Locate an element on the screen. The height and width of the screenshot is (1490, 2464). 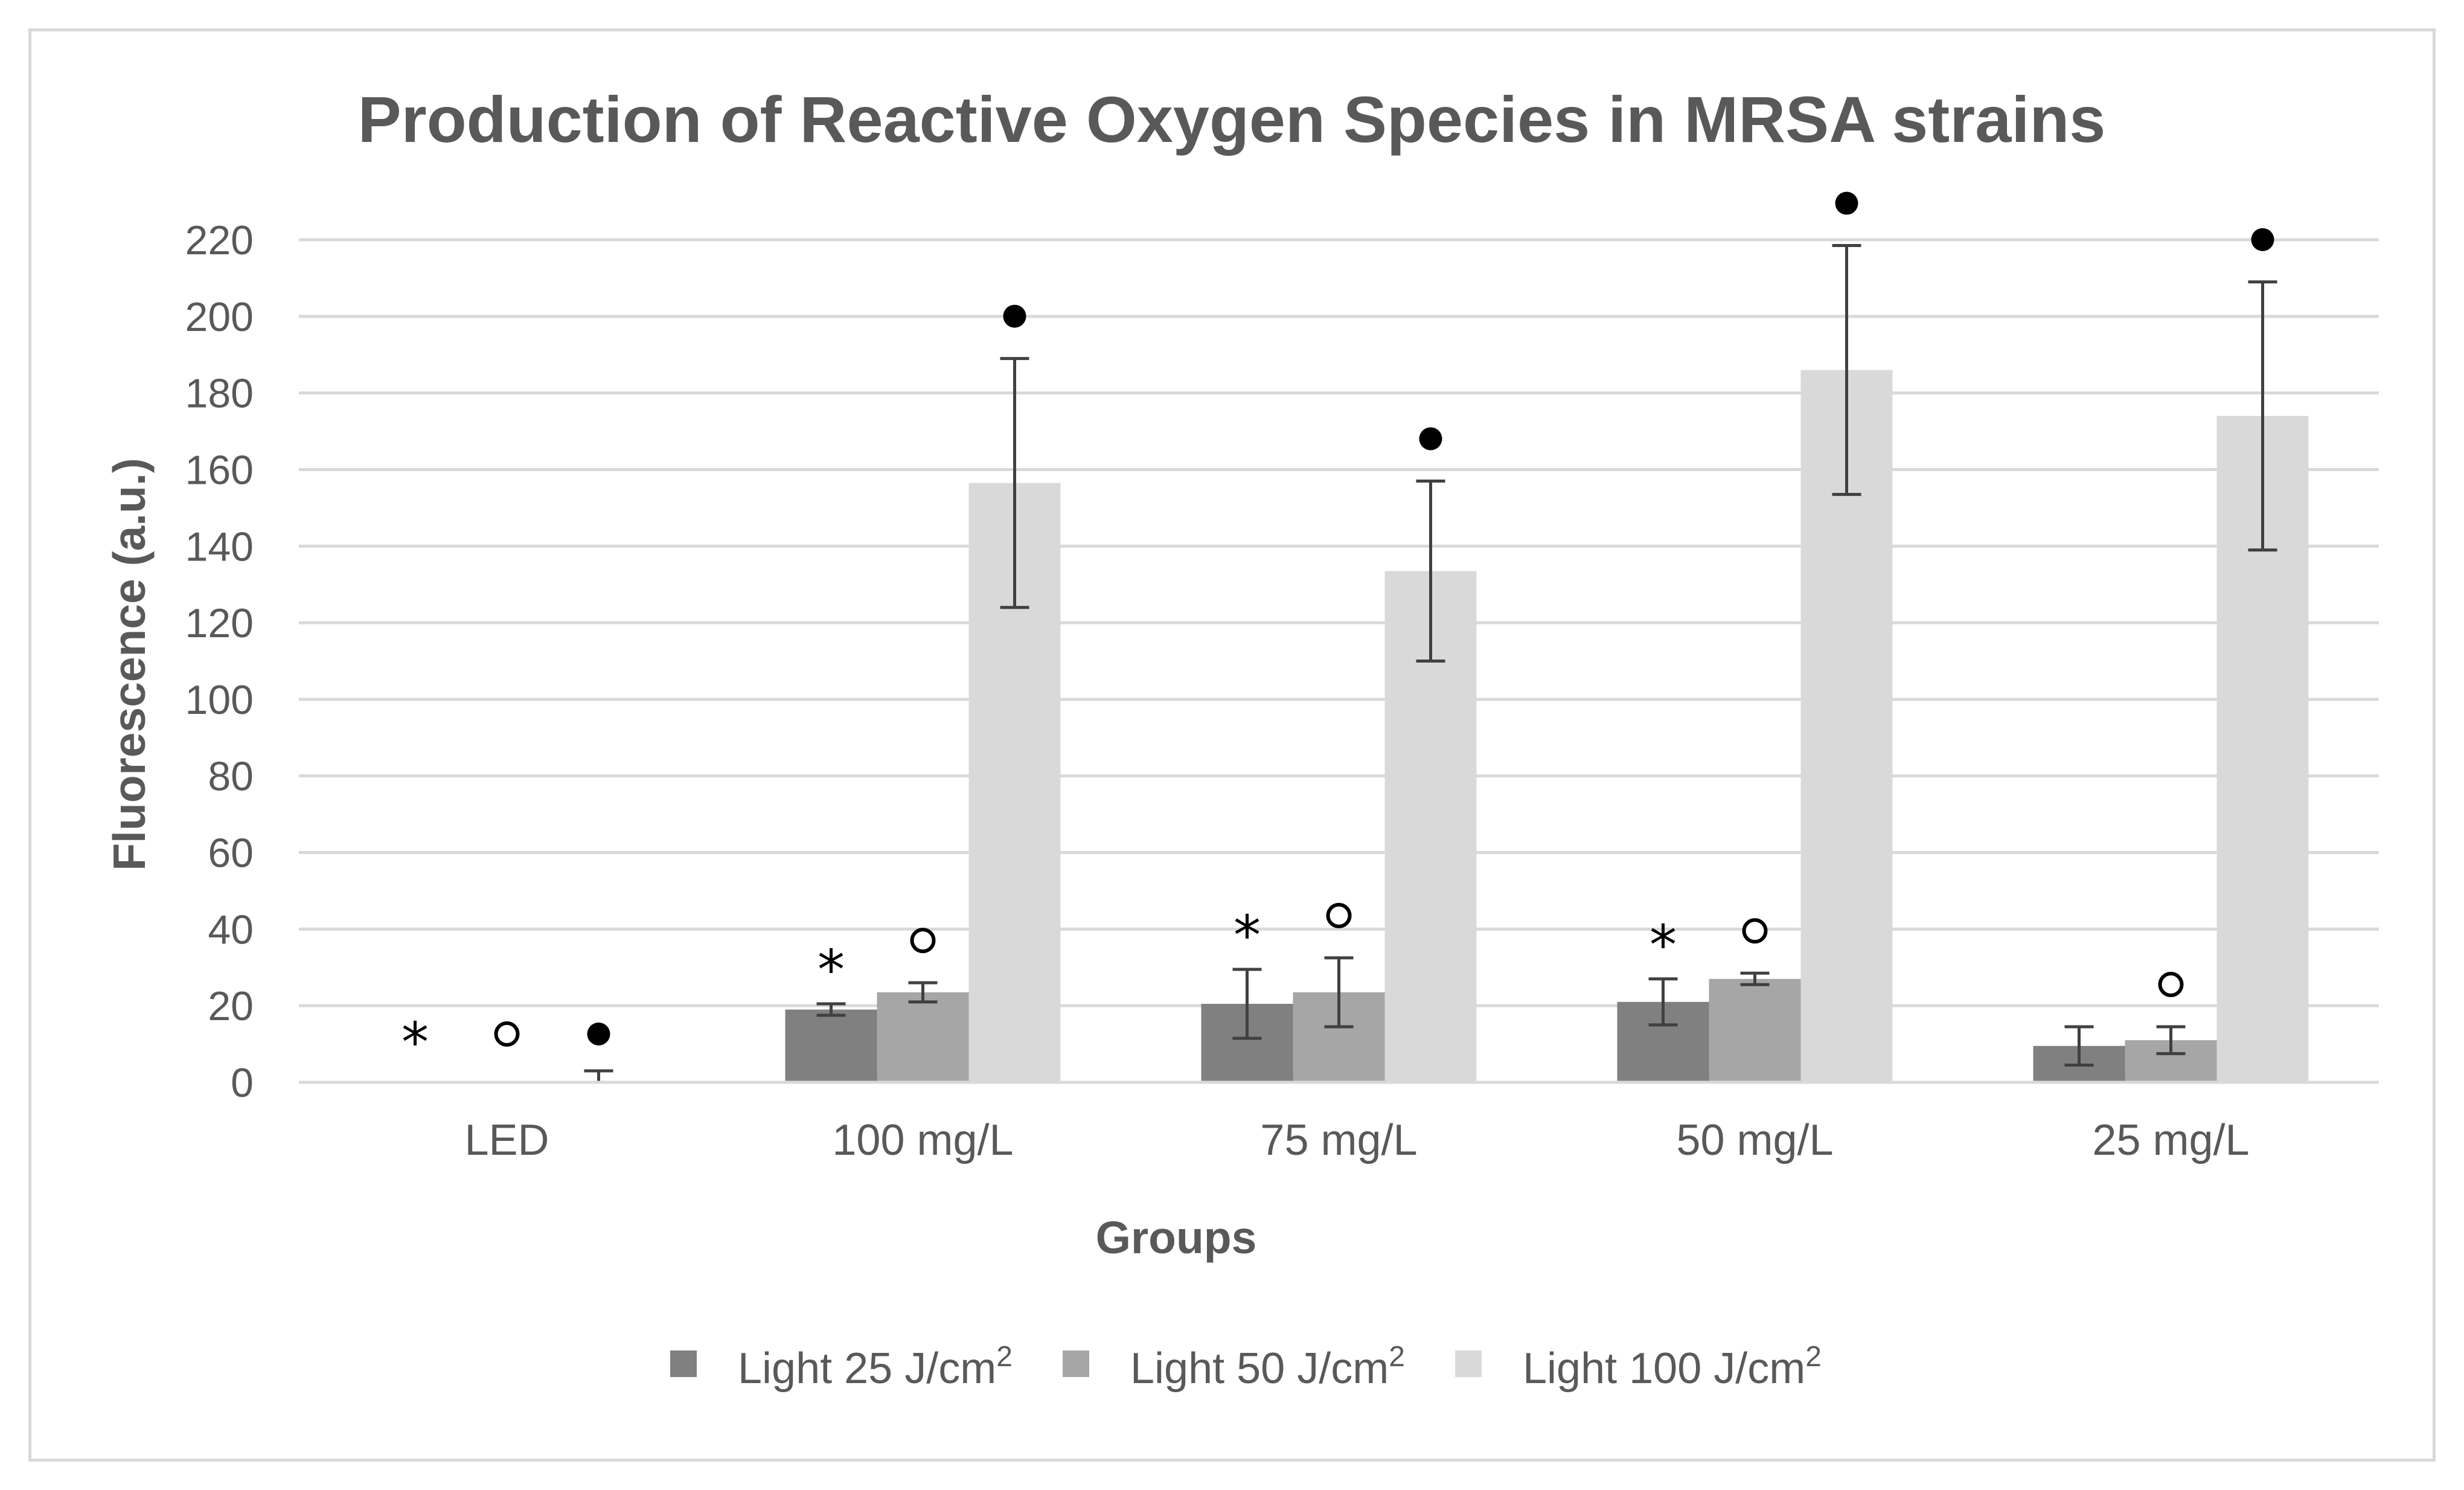
legend-label: Light 100 J/cm2 is located at coordinates (1672, 1367).